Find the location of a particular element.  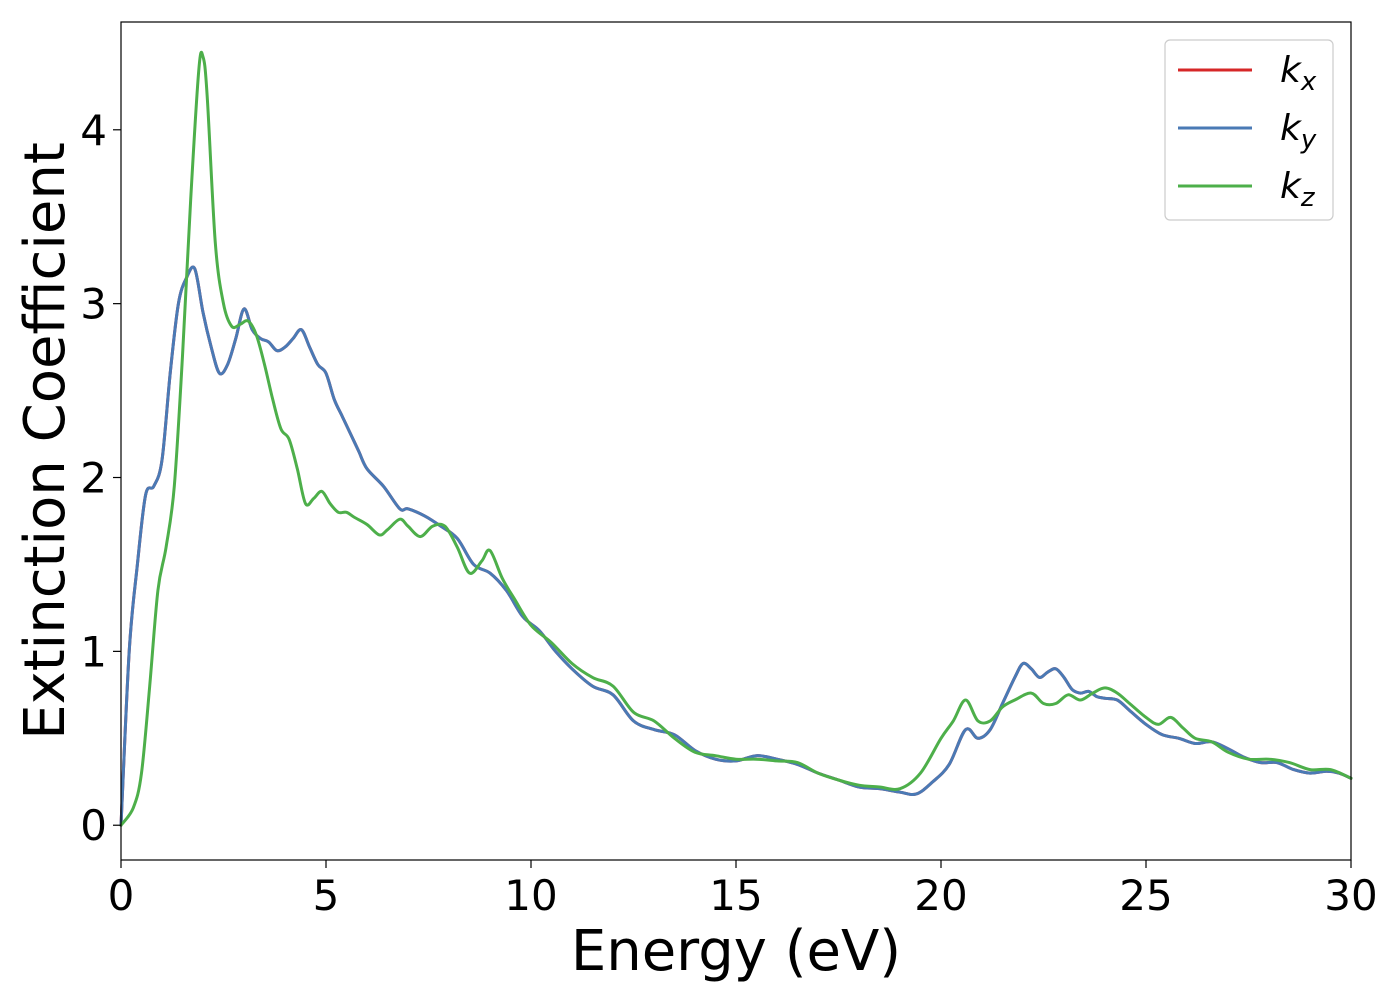

x-tick-label: 0 is located at coordinates (121, 895).